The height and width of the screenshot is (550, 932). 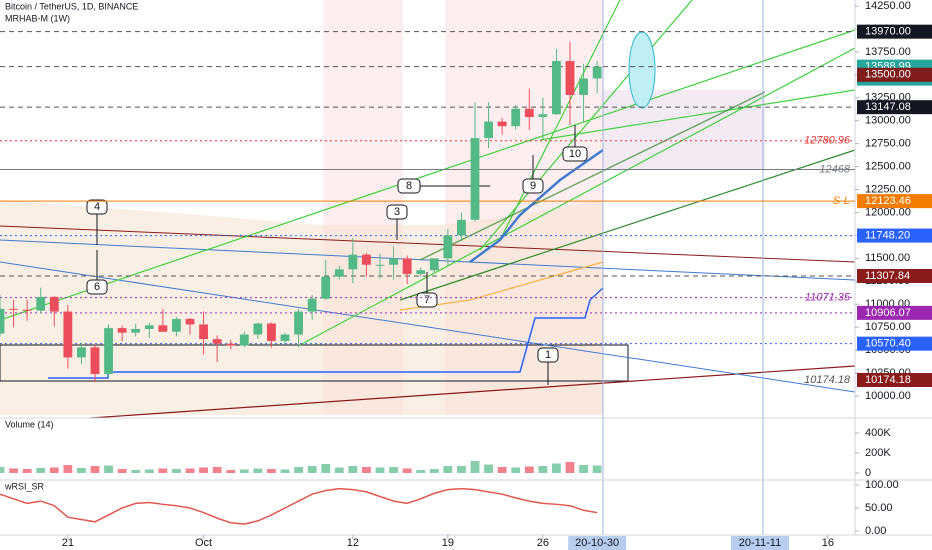 I want to click on callout: 10, so click(x=575, y=143).